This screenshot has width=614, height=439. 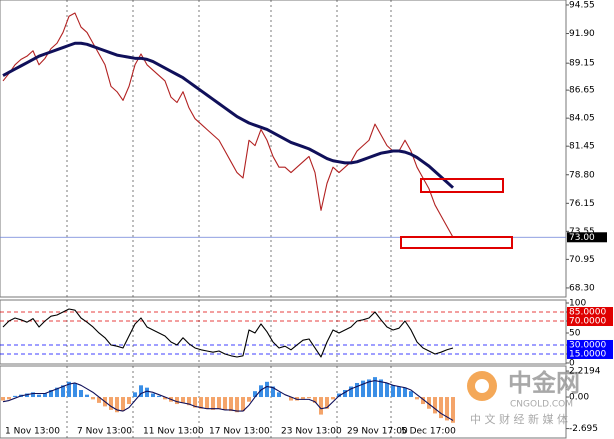 I want to click on y-tick-label: 70.0000, so click(x=587, y=321).